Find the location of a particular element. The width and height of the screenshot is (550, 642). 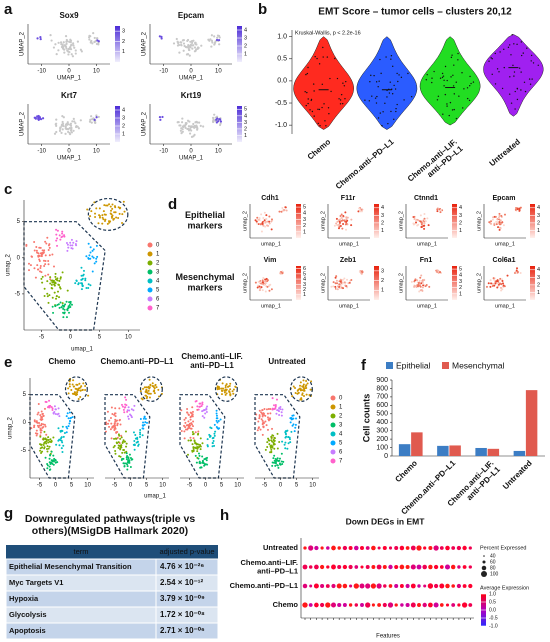

x-tick-label: -10 is located at coordinates (163, 152).